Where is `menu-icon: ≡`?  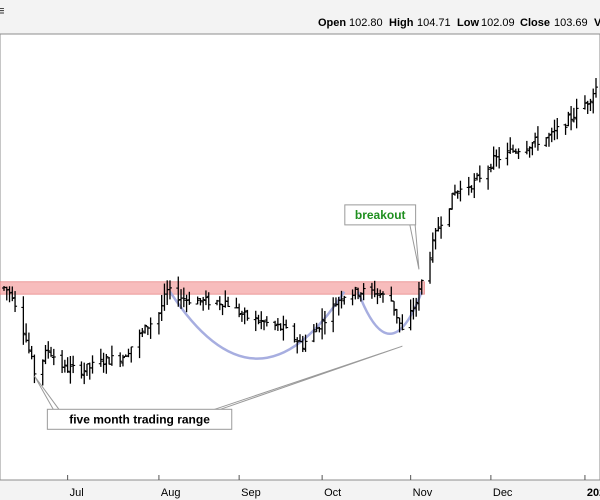
menu-icon: ≡ is located at coordinates (2, 10).